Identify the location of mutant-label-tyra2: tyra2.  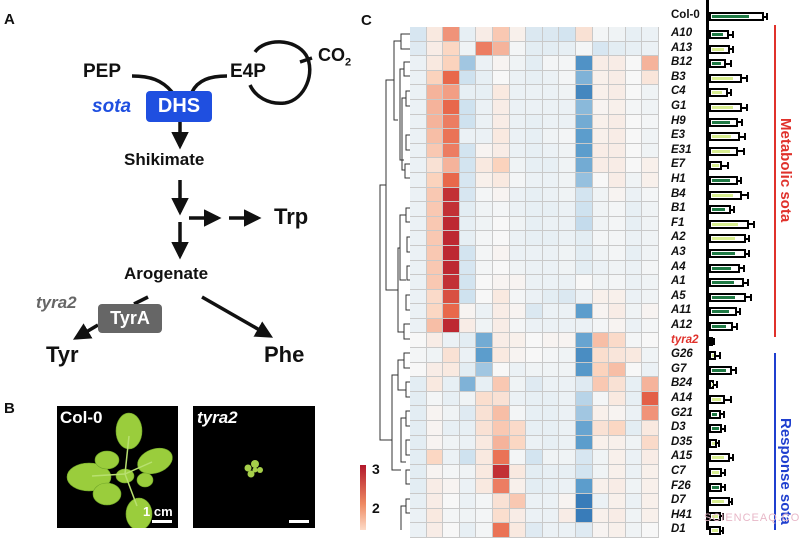
(56, 302).